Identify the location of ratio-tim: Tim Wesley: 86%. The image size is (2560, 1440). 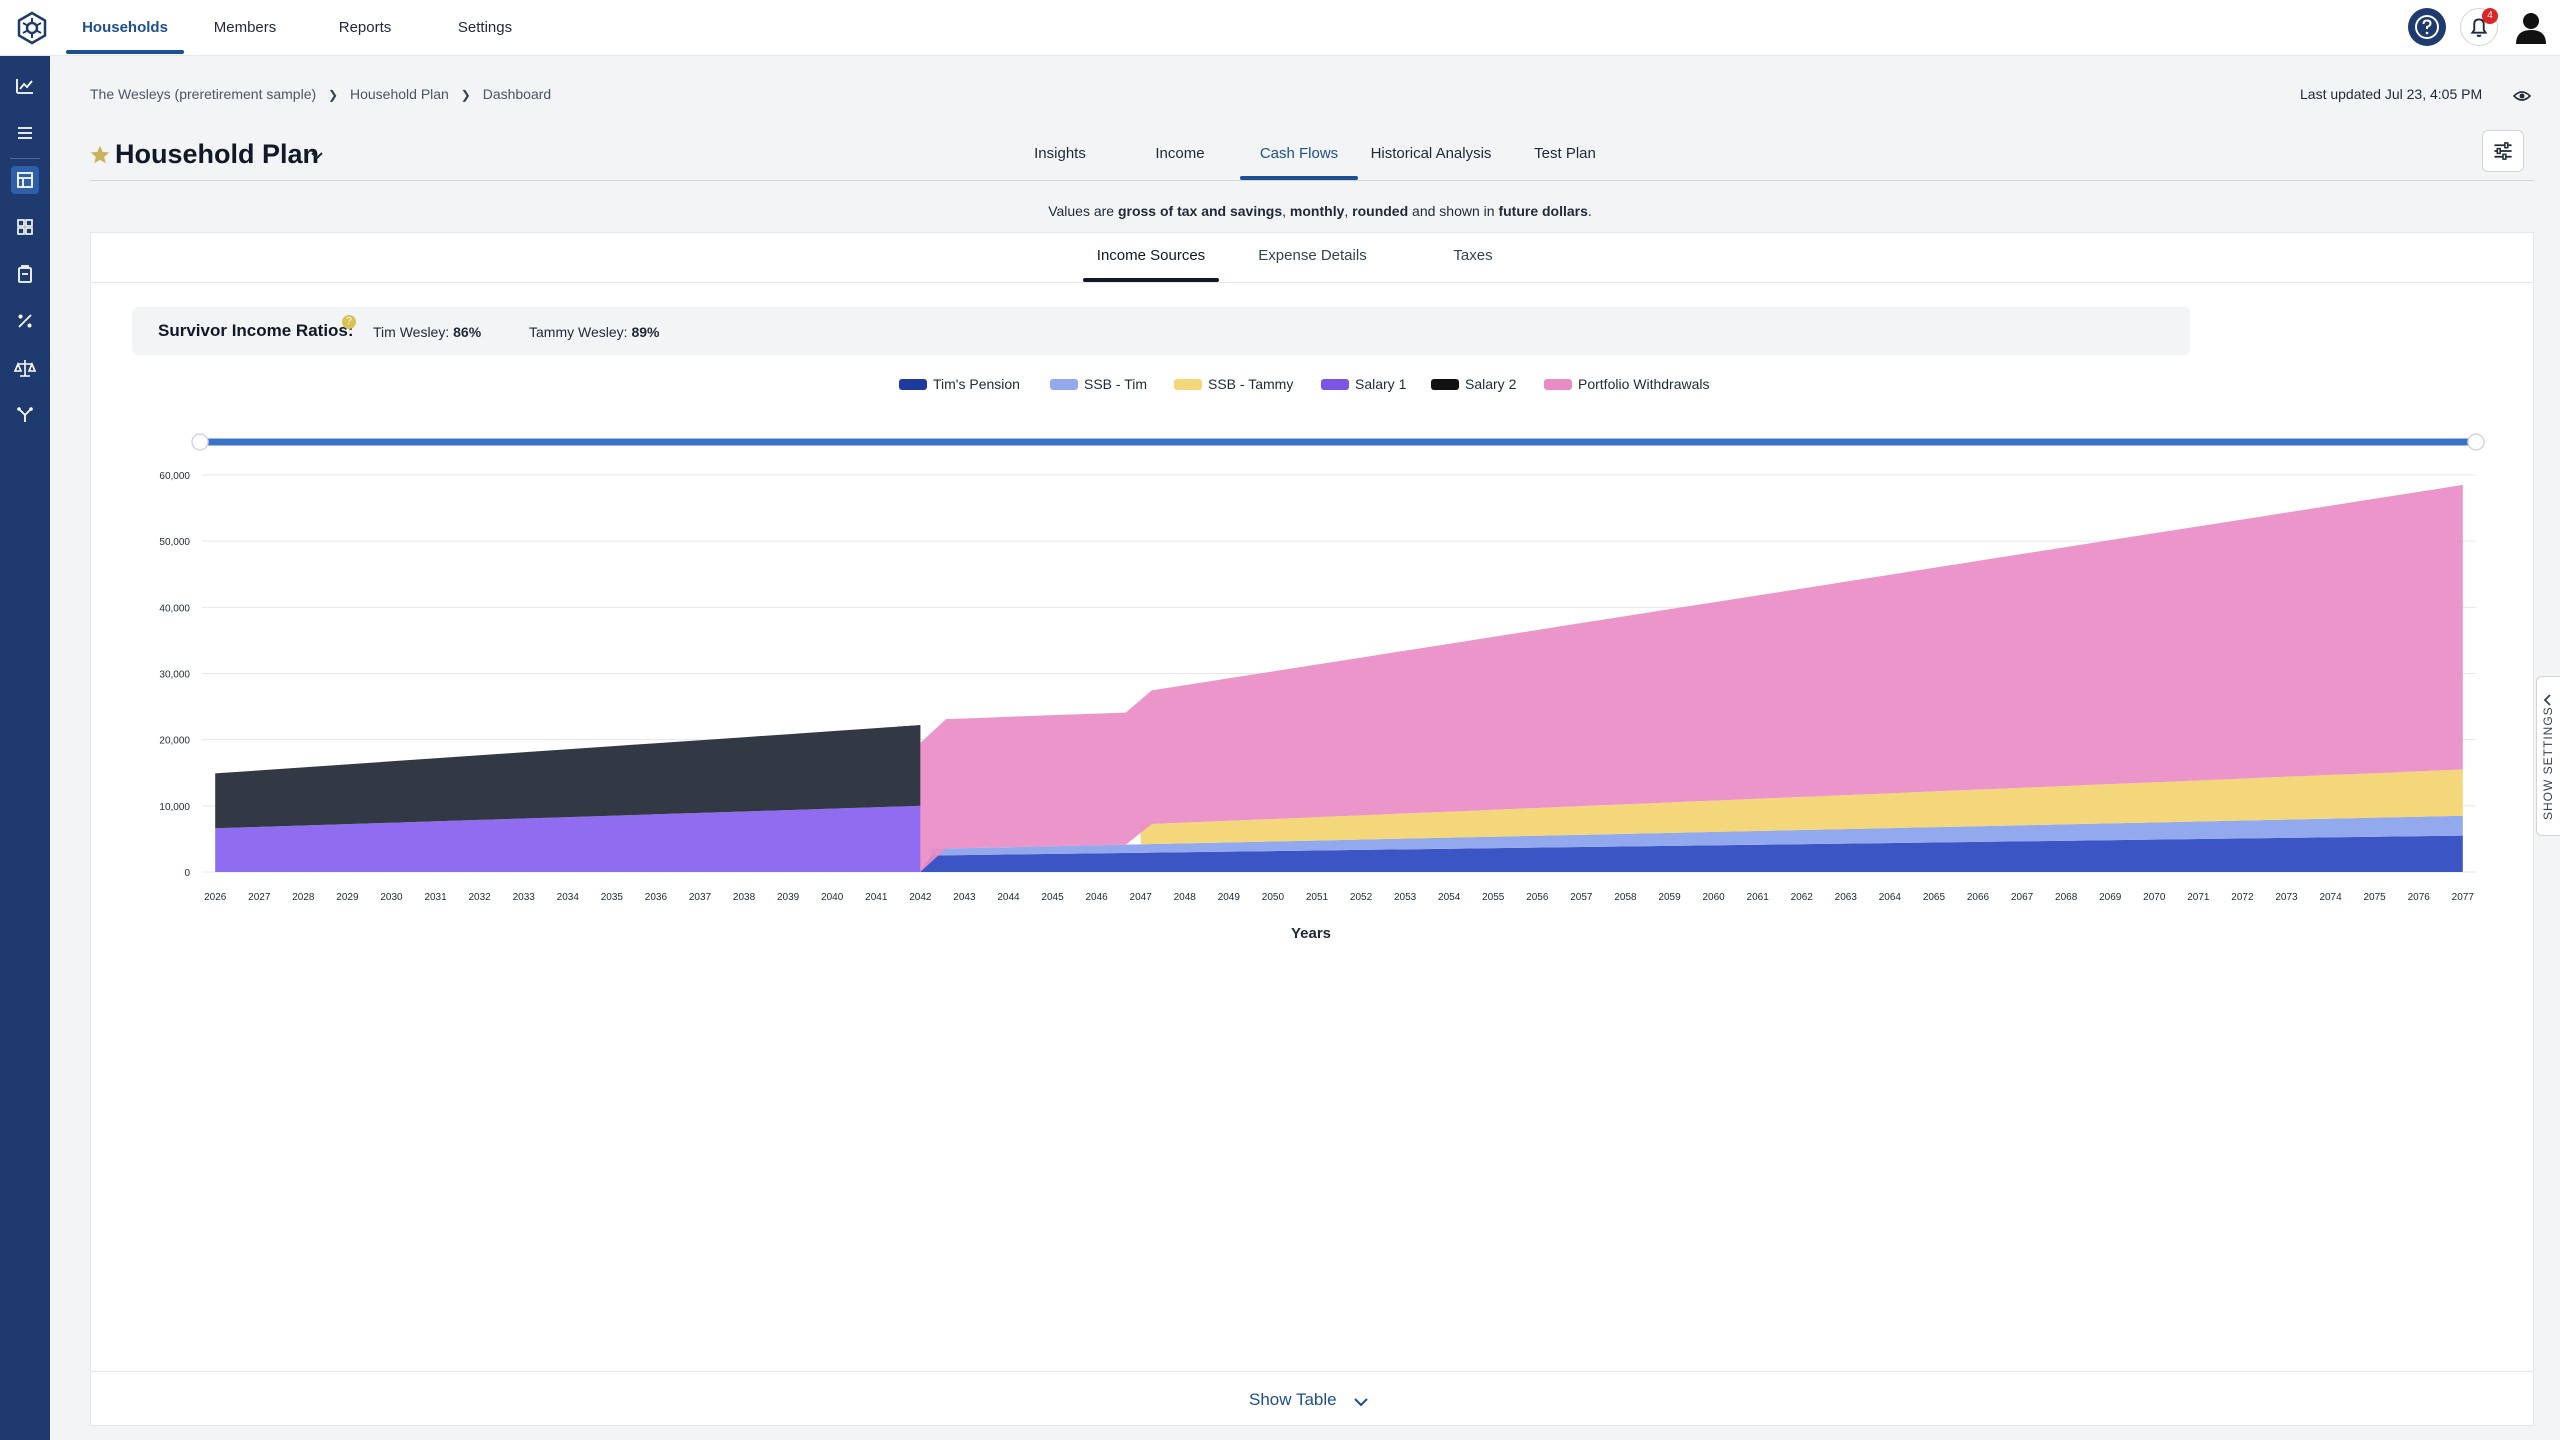
(427, 332).